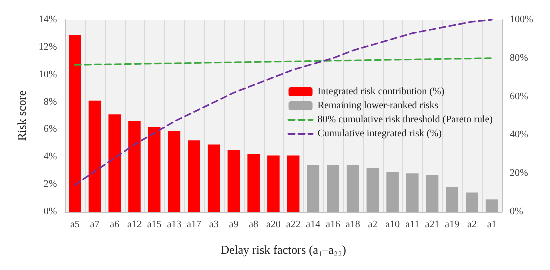  What do you see at coordinates (519, 135) in the screenshot?
I see `y2-tick-label: 40%` at bounding box center [519, 135].